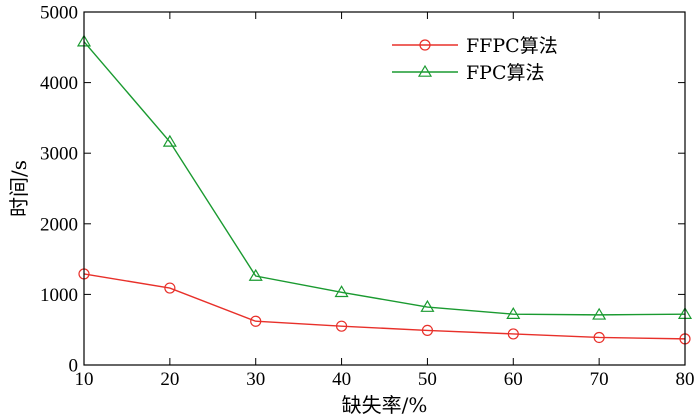 The height and width of the screenshot is (419, 700). What do you see at coordinates (512, 46) in the screenshot?
I see `legend-label-1: FFPC算法` at bounding box center [512, 46].